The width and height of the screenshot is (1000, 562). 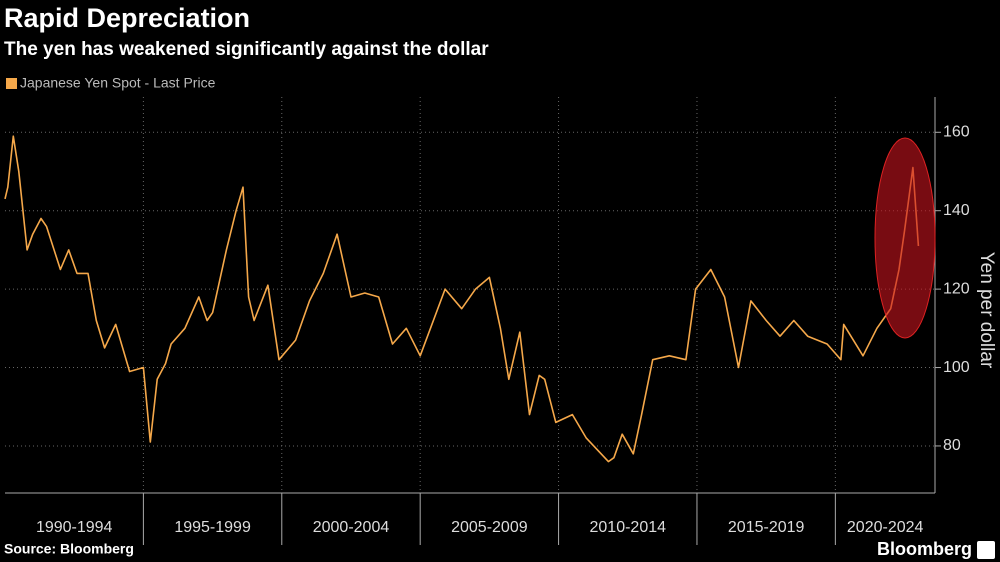 I want to click on branding: Bloomberg, so click(x=924, y=549).